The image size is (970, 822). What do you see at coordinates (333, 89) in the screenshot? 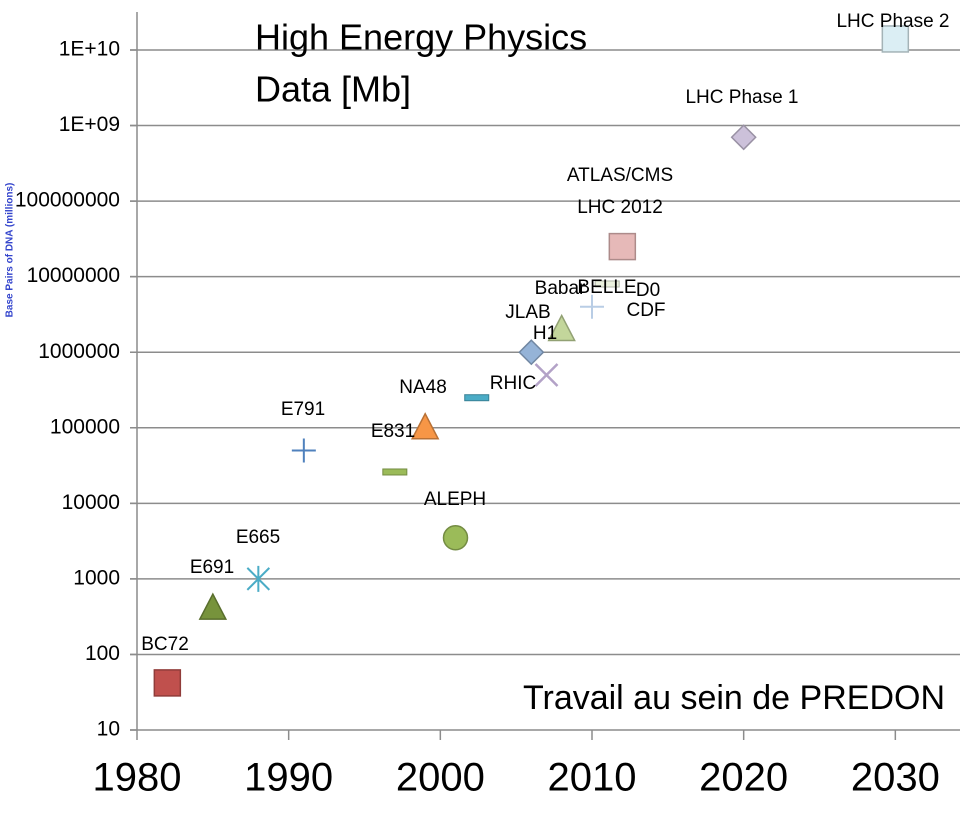
I see `chart-title: Data [Mb]` at bounding box center [333, 89].